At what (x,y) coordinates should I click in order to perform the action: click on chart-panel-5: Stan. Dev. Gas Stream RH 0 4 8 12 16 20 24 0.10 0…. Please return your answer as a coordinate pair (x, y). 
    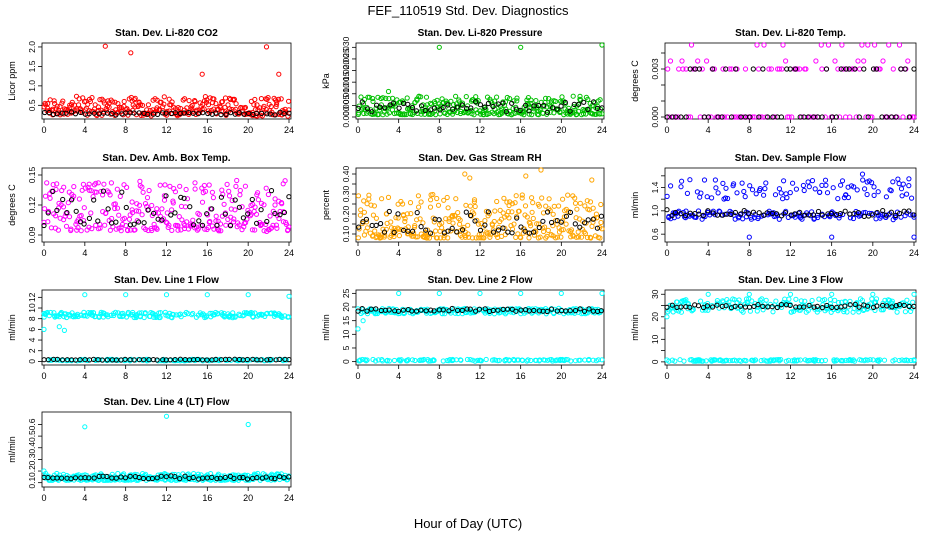
    Looking at the image, I should click on (464, 205).